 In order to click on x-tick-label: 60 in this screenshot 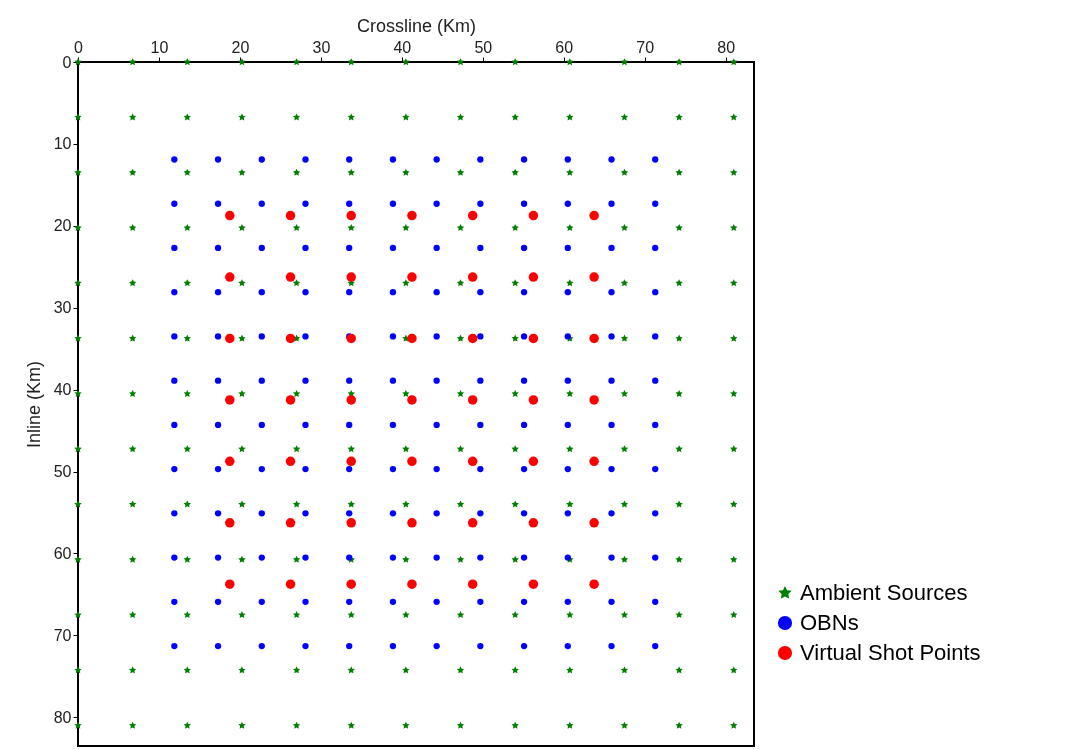, I will do `click(564, 47)`.